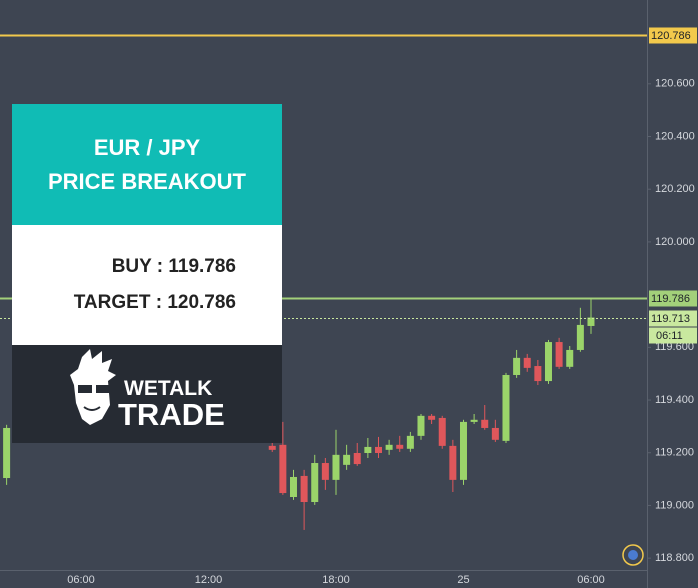 The height and width of the screenshot is (588, 698). I want to click on countdown: 06:11, so click(669, 336).